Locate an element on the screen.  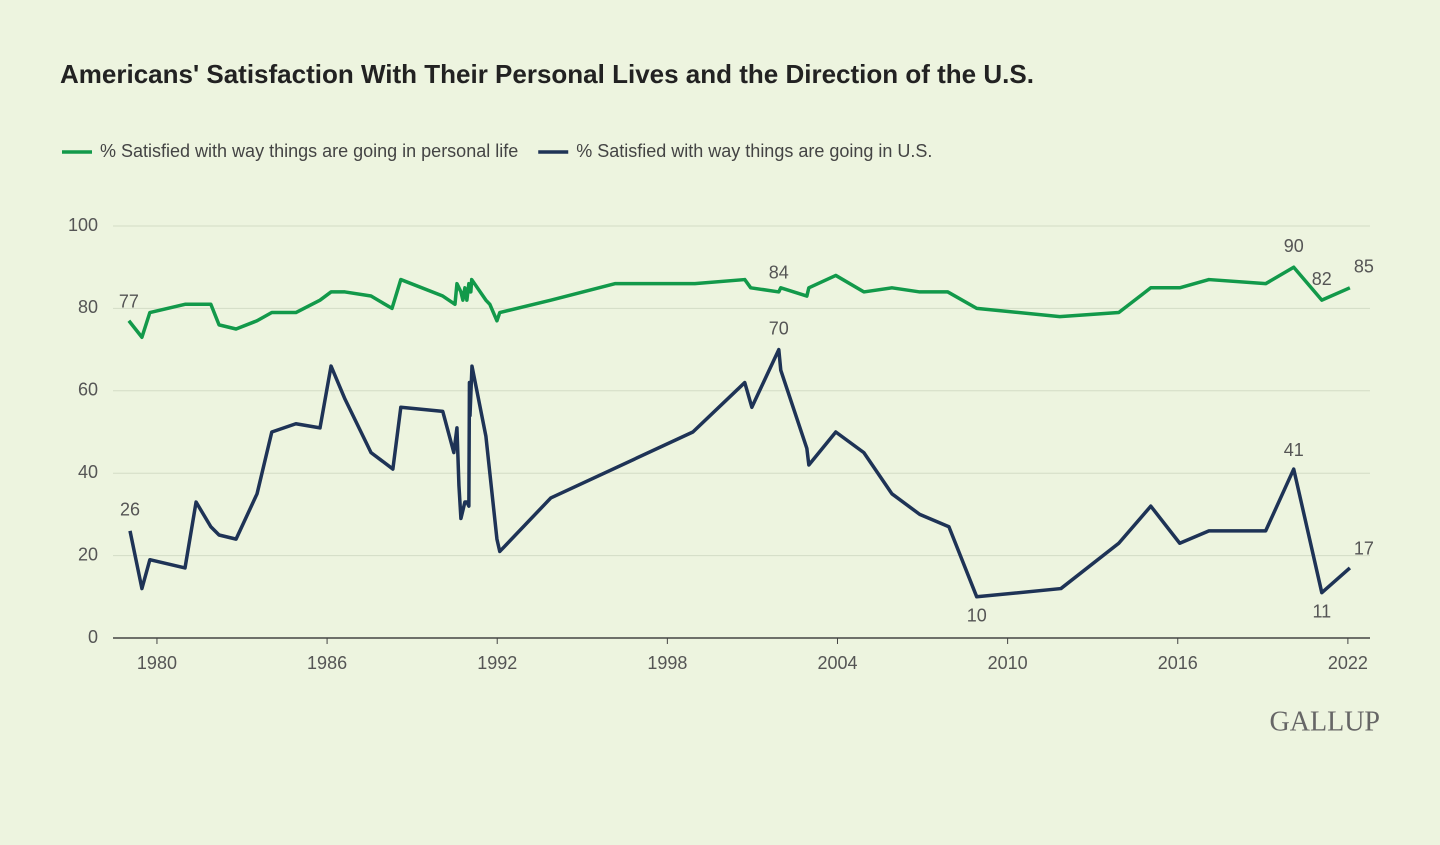
x-tick-label: 2016 is located at coordinates (1178, 663).